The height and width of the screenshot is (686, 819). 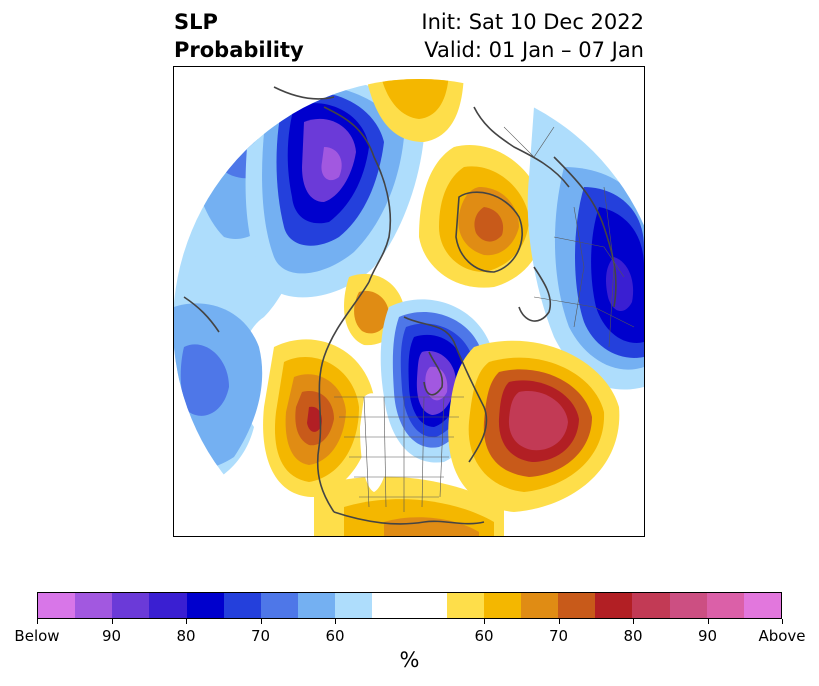 What do you see at coordinates (331, 164) in the screenshot?
I see `contour-below-max-alaska` at bounding box center [331, 164].